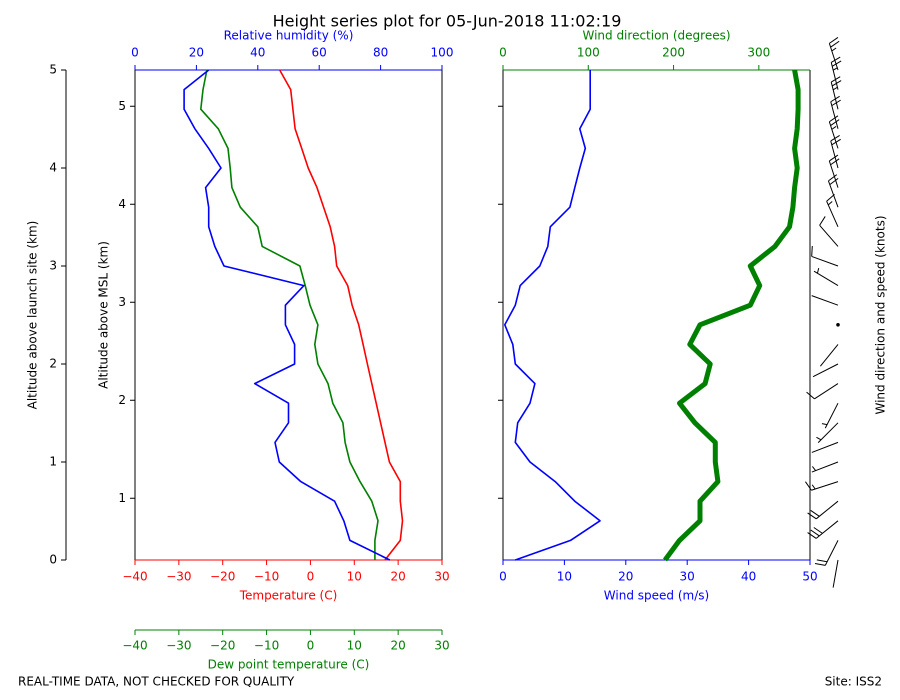 The image size is (900, 700). Describe the element at coordinates (53, 560) in the screenshot. I see `y-tick-label: 0` at that location.